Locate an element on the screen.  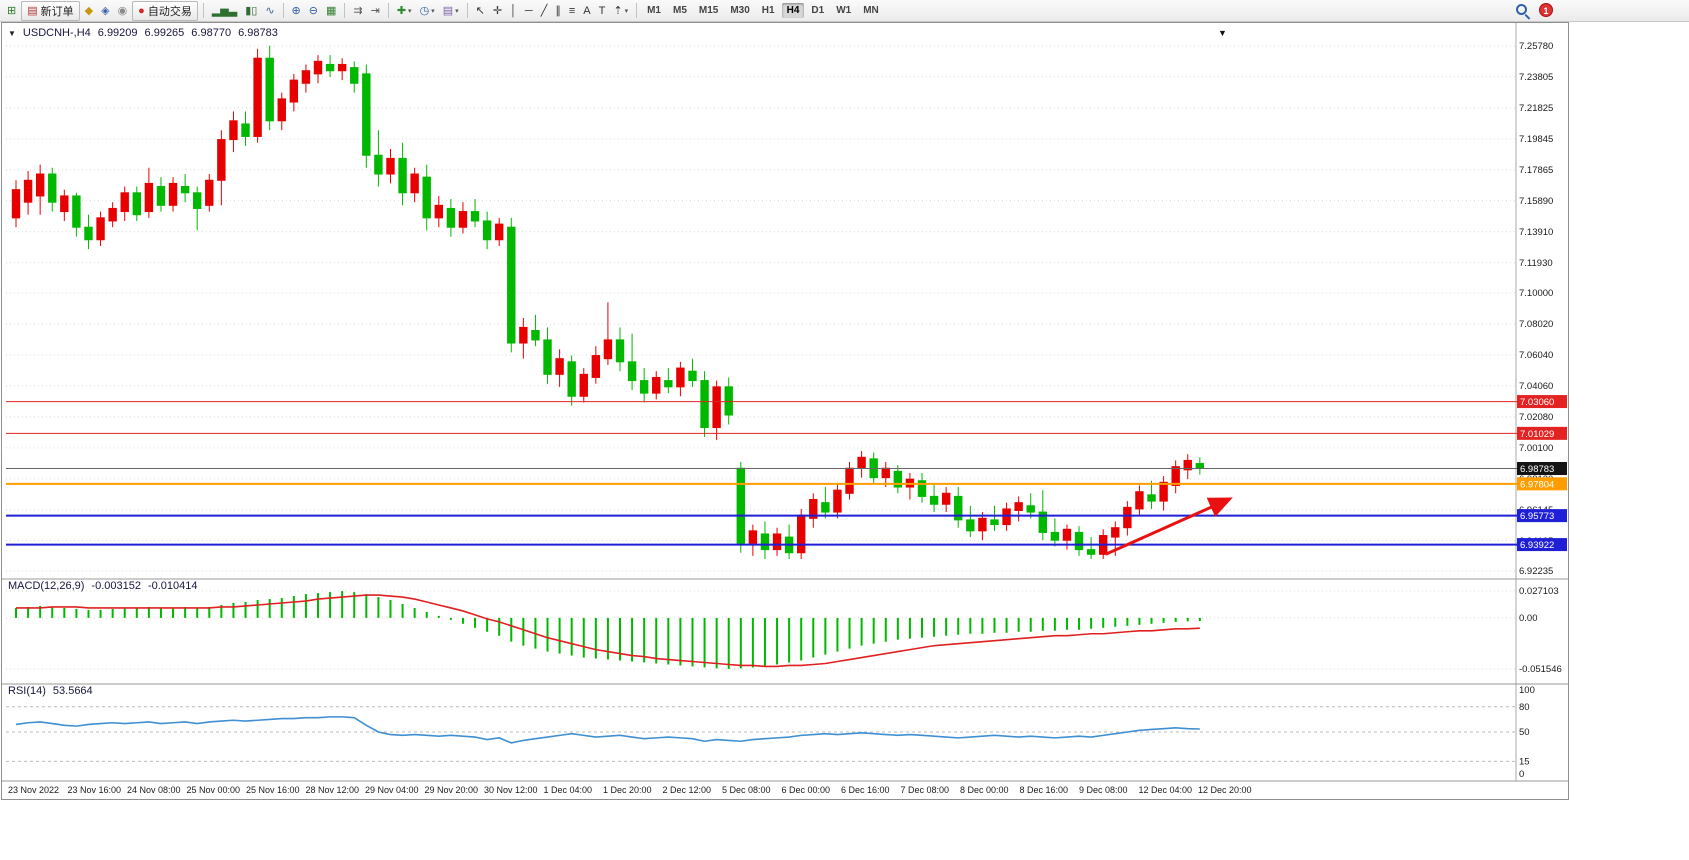
cursor-icon: ↖ is located at coordinates (480, 10).